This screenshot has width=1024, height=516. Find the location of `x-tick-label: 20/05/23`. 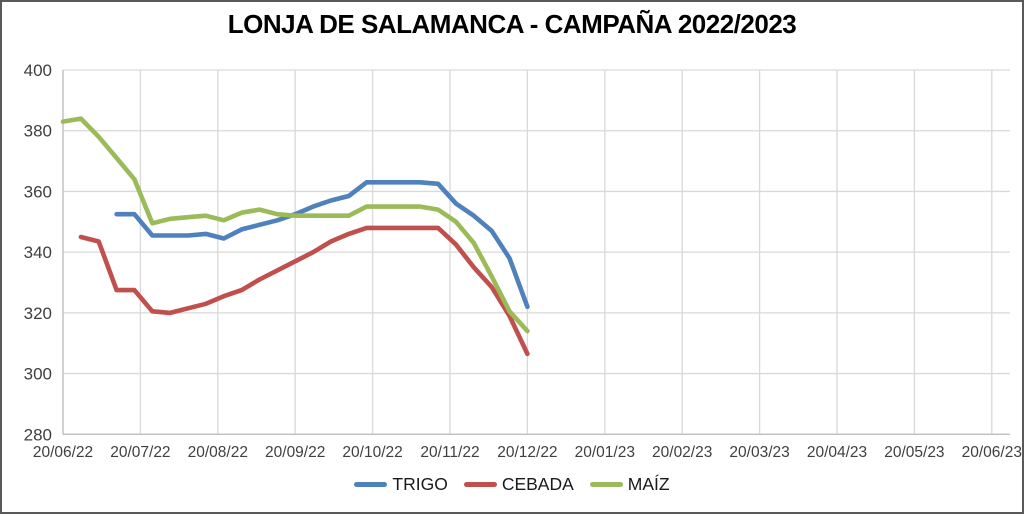

x-tick-label: 20/05/23 is located at coordinates (914, 452).